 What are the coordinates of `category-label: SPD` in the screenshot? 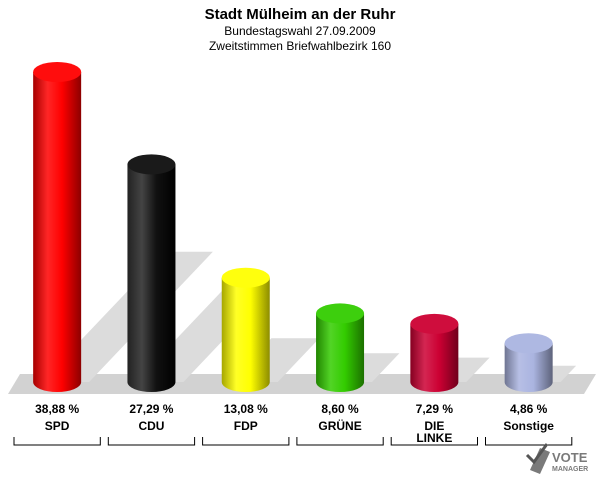 It's located at (57, 426).